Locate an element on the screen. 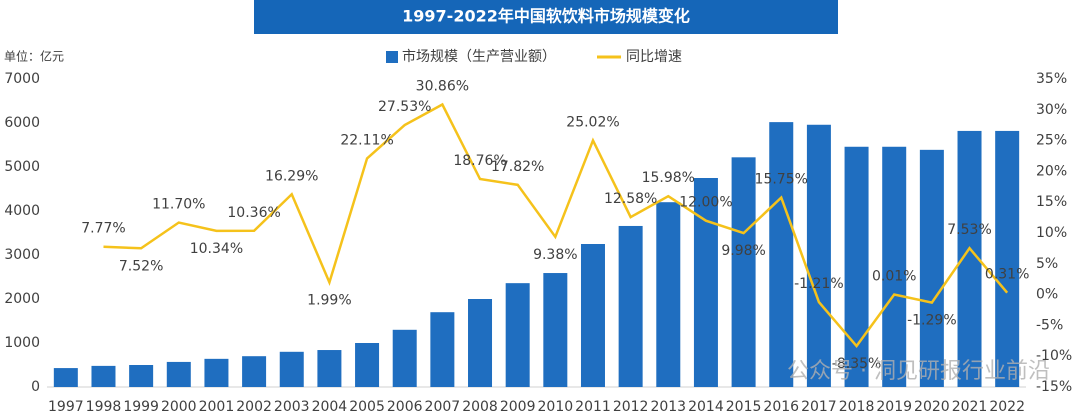  y2-tick-label: 25% is located at coordinates (1051, 141).